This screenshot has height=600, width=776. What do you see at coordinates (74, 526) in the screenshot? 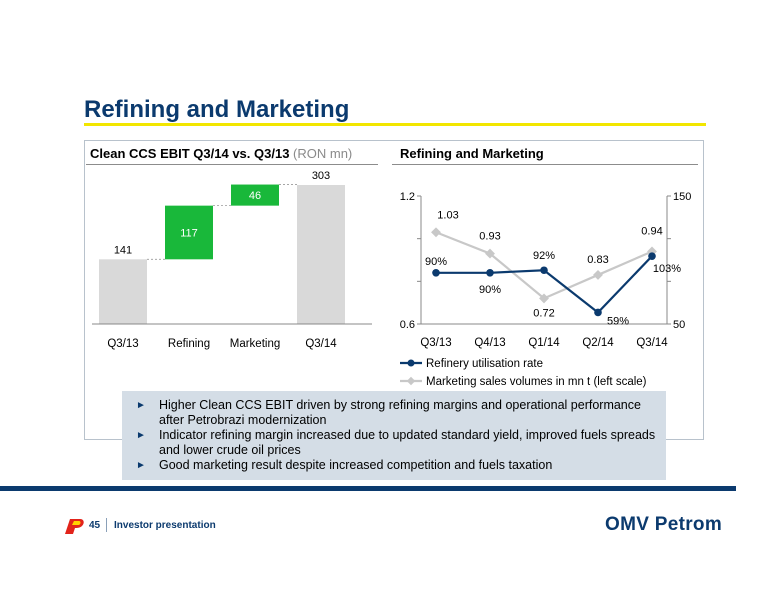
I see `petrom-logo-icon` at bounding box center [74, 526].